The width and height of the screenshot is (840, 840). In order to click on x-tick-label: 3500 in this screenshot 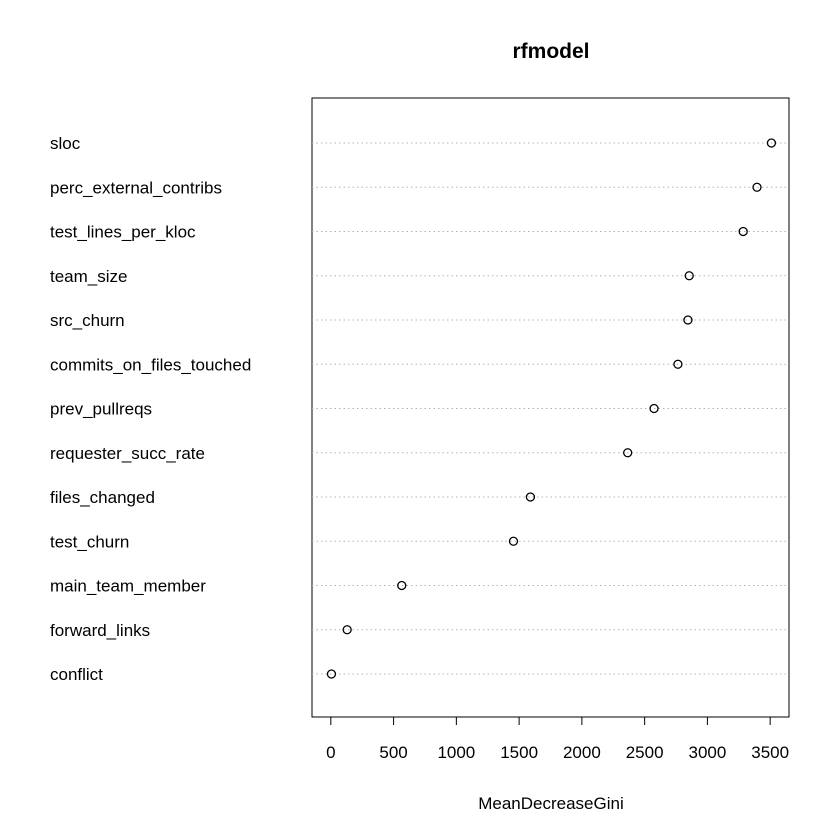, I will do `click(770, 752)`.